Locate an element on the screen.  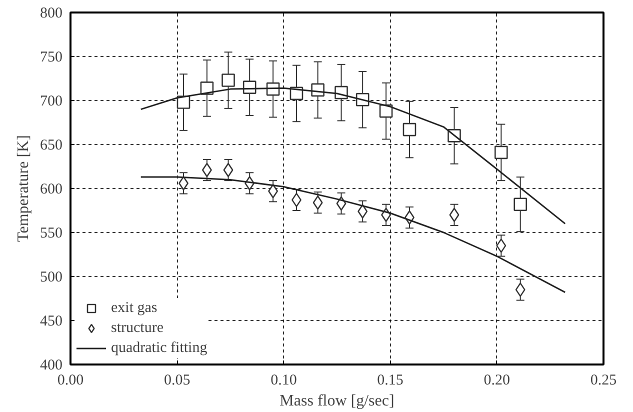
y-tick-label: 650 is located at coordinates (51, 146).